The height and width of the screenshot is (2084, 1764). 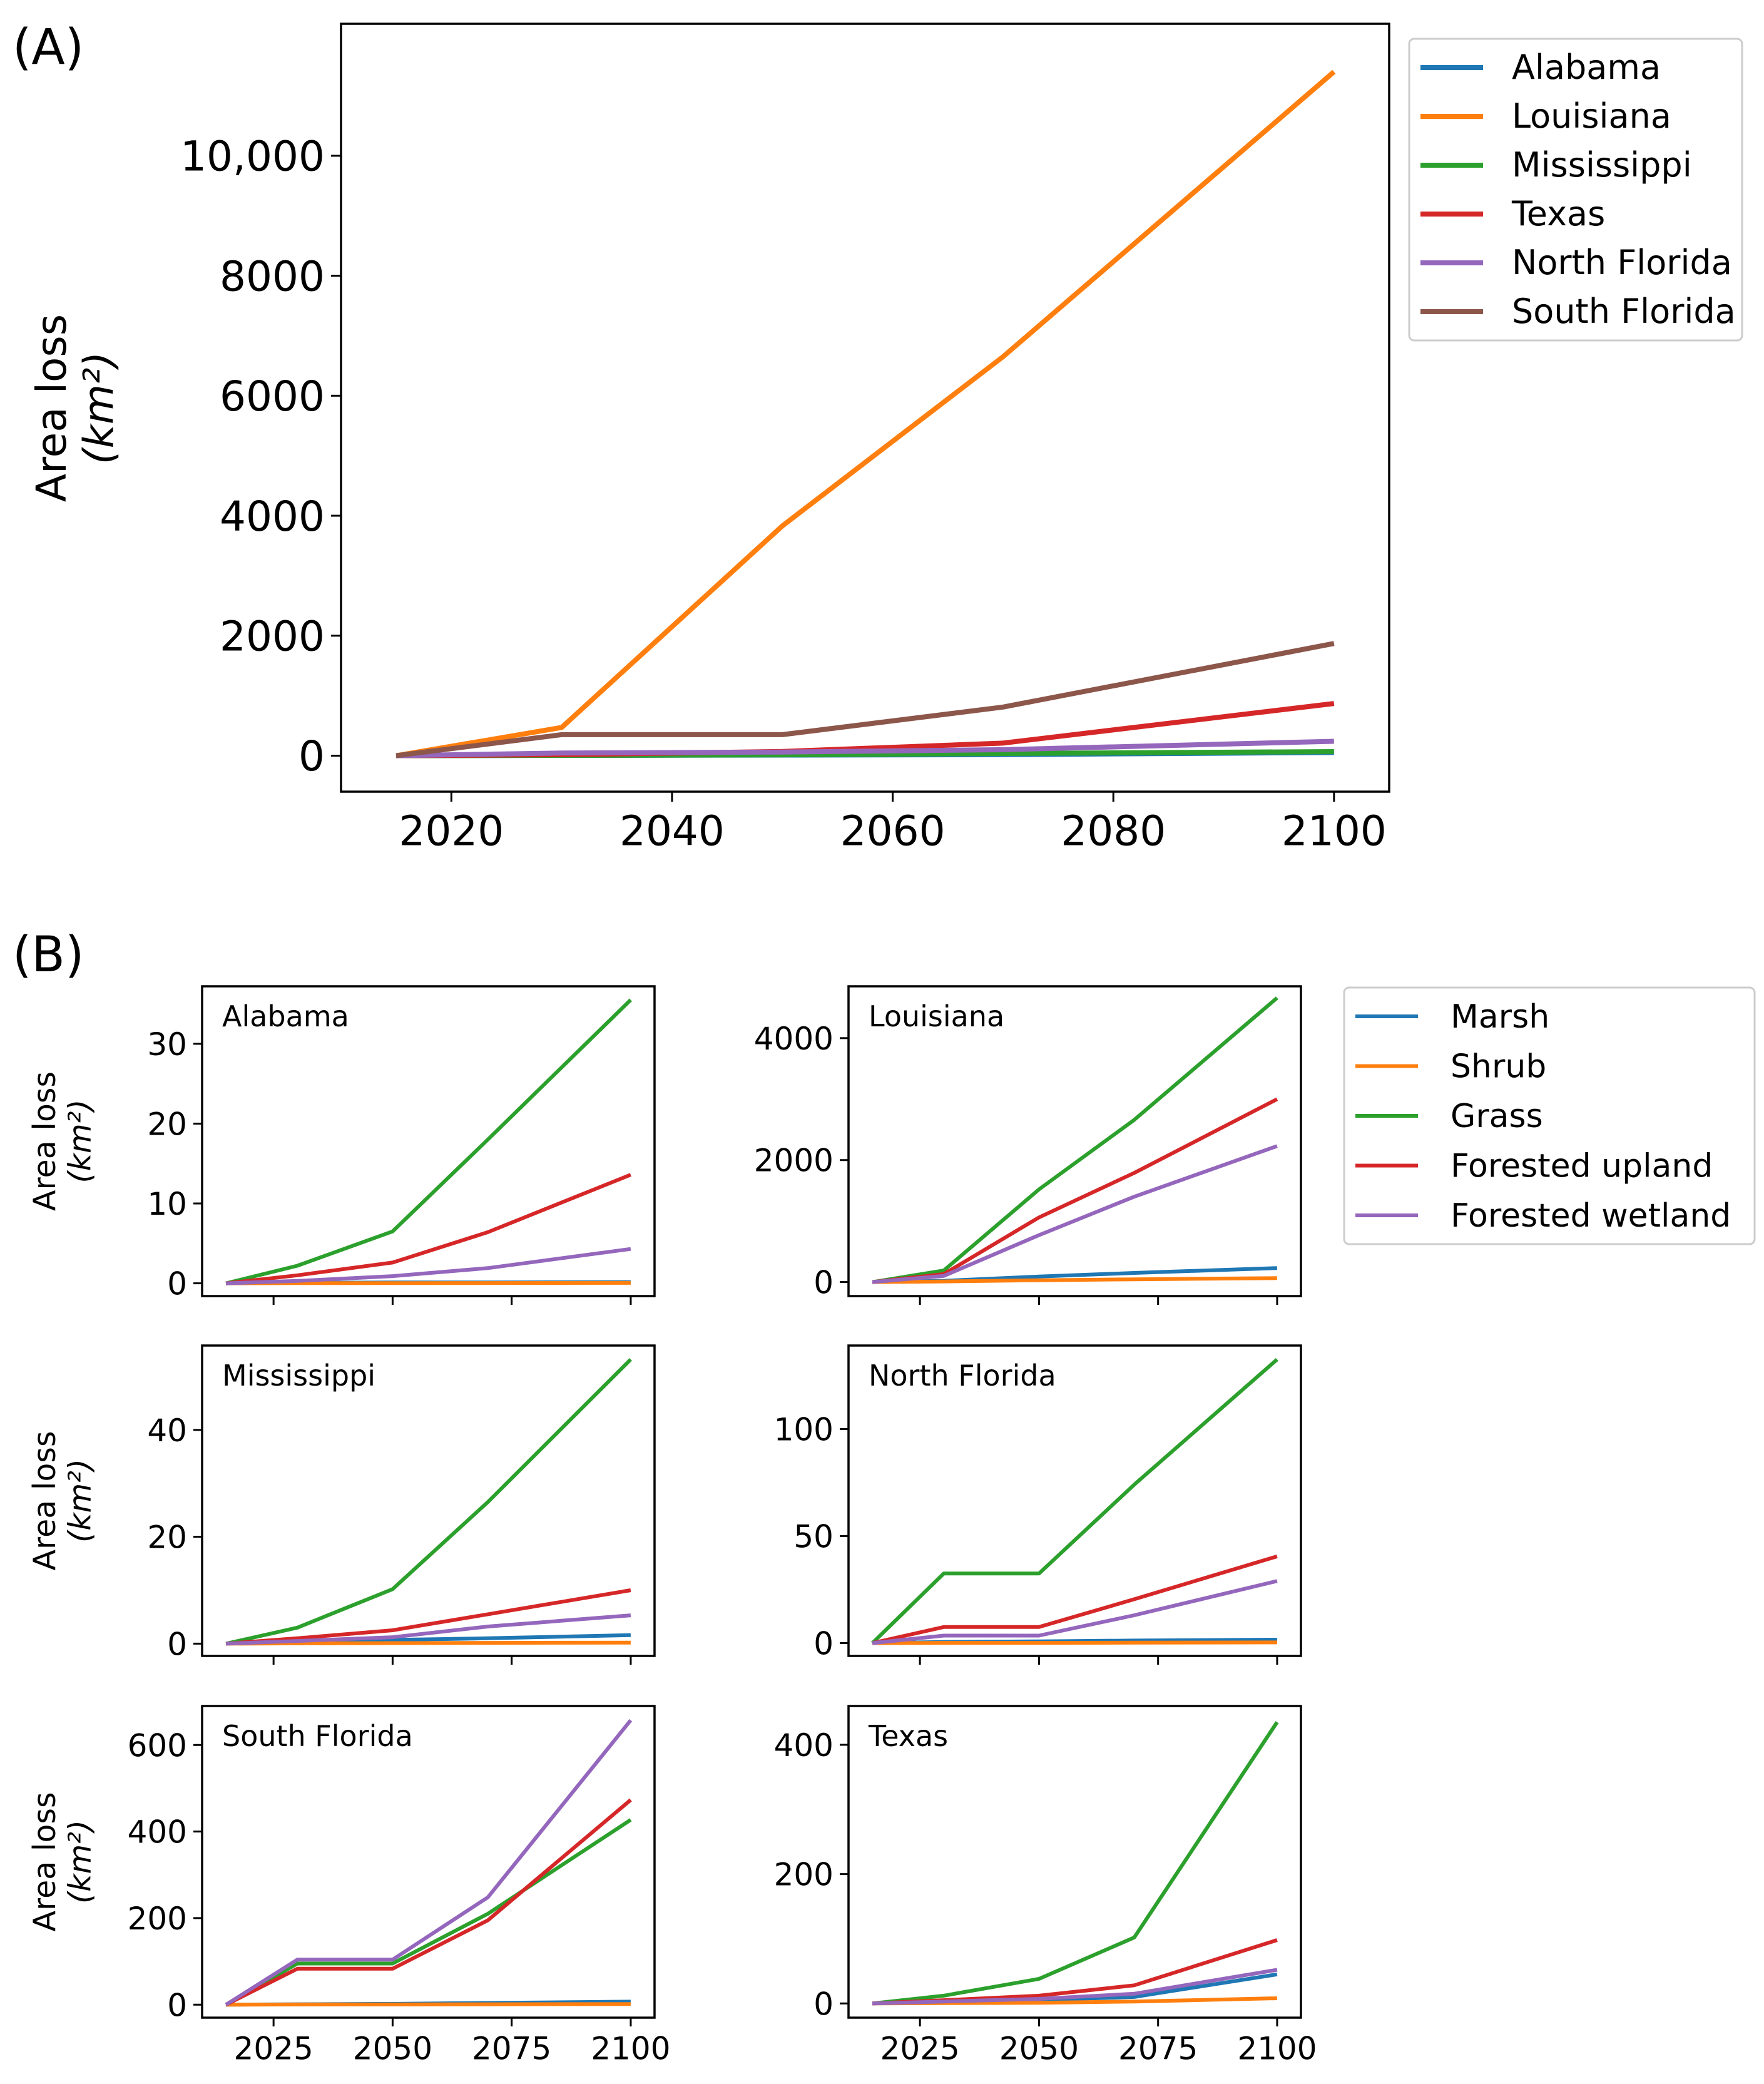 What do you see at coordinates (48, 47) in the screenshot?
I see `panel-a-label: (A)` at bounding box center [48, 47].